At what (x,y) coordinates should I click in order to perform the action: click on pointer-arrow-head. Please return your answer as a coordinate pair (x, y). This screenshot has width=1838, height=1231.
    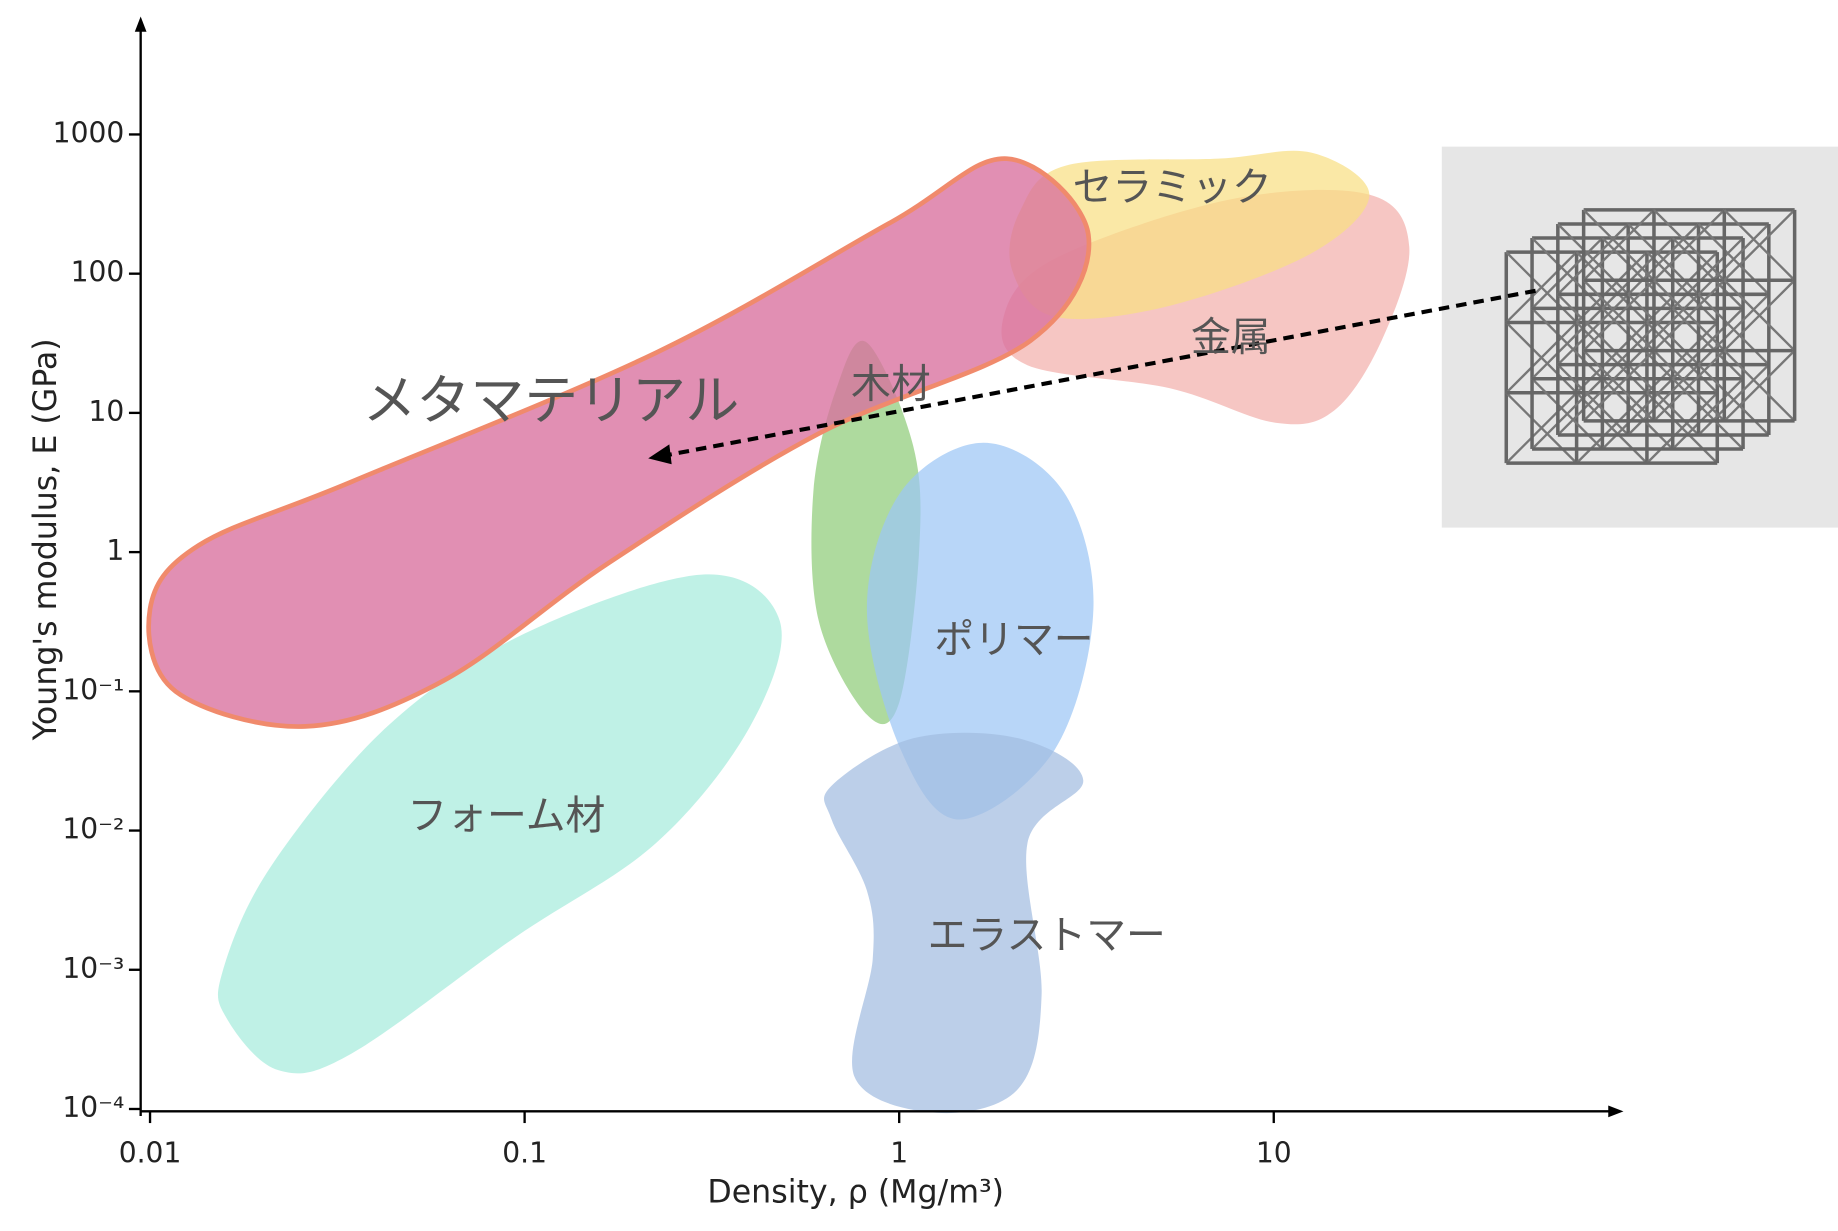
    Looking at the image, I should click on (660, 454).